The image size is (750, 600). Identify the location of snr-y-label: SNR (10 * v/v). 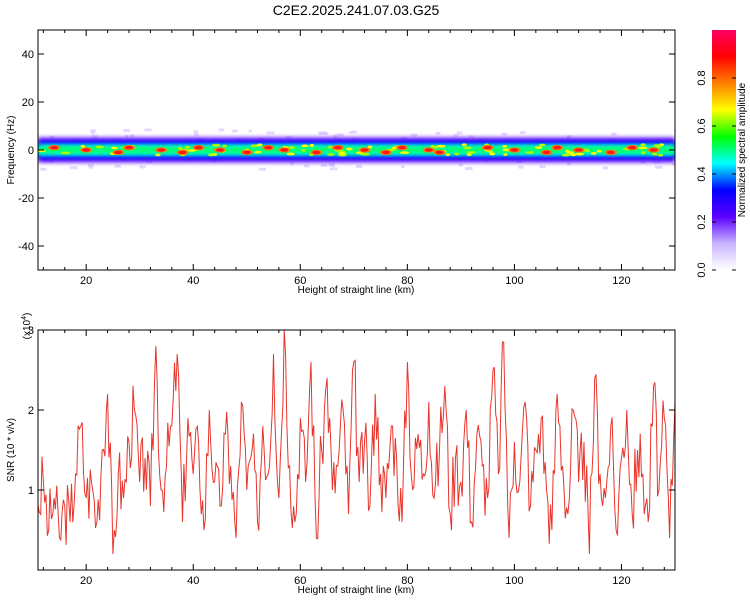
(11, 450).